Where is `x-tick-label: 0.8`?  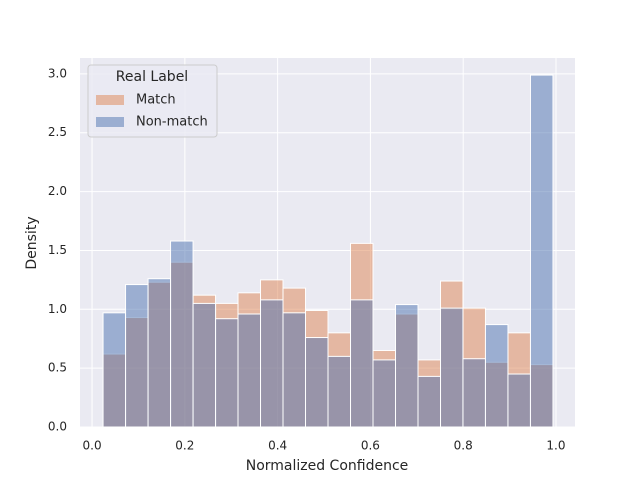
x-tick-label: 0.8 is located at coordinates (463, 446).